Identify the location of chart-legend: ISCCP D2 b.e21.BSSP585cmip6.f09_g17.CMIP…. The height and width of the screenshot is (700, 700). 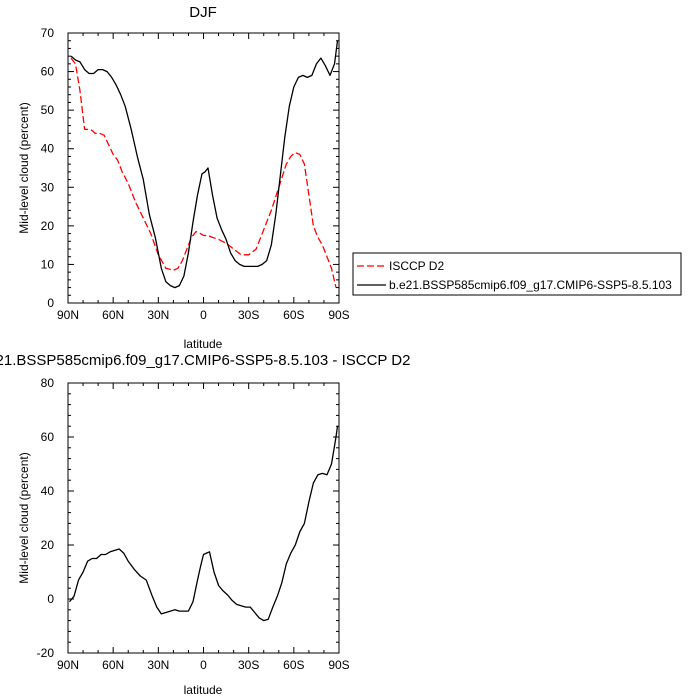
(517, 274).